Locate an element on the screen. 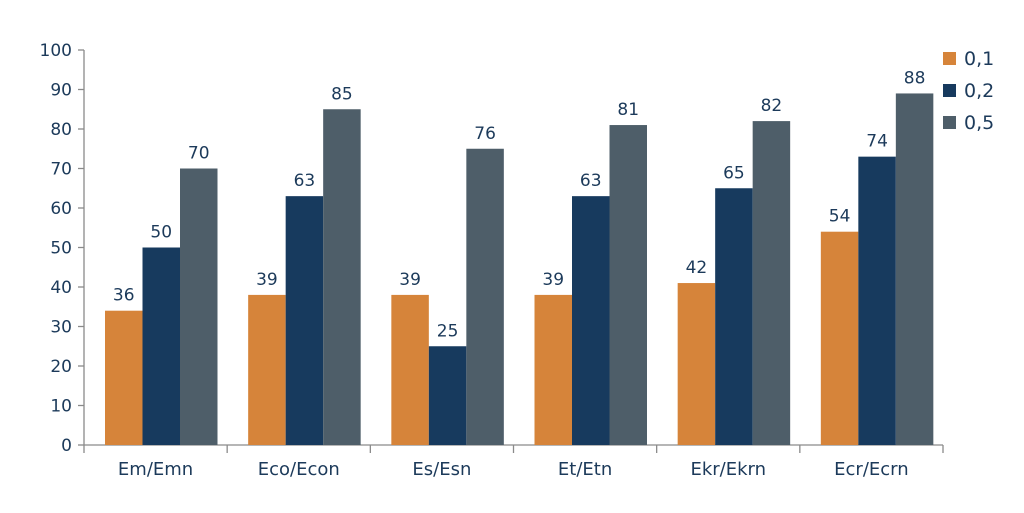  legend-label: 0,2 is located at coordinates (979, 91).